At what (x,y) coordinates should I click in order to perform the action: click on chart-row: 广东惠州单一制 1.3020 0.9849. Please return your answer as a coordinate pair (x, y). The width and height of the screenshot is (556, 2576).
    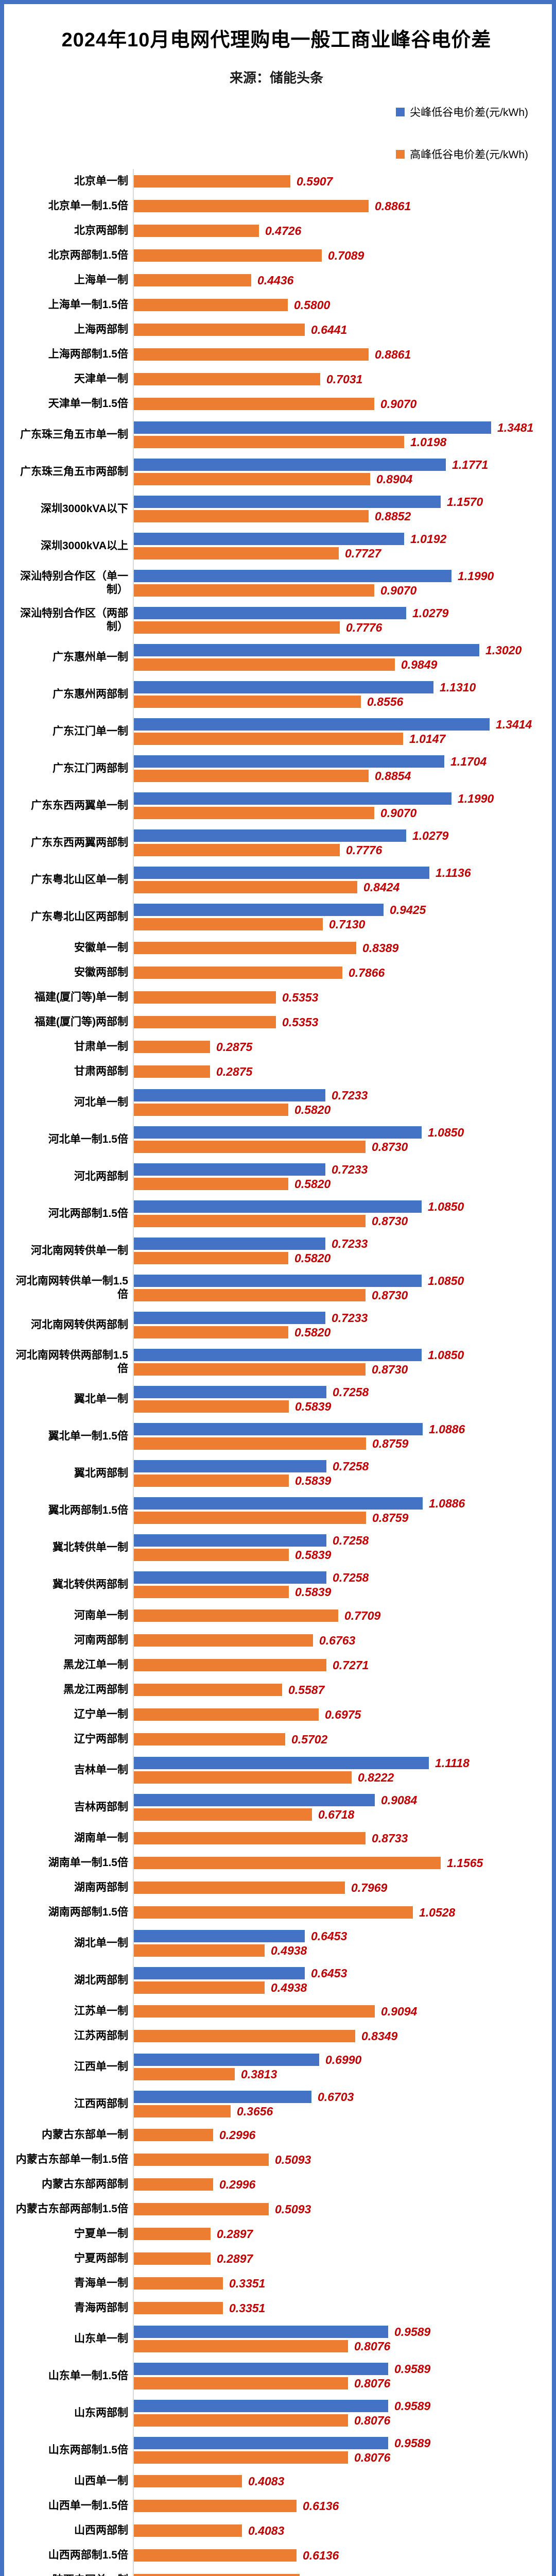
    Looking at the image, I should click on (276, 657).